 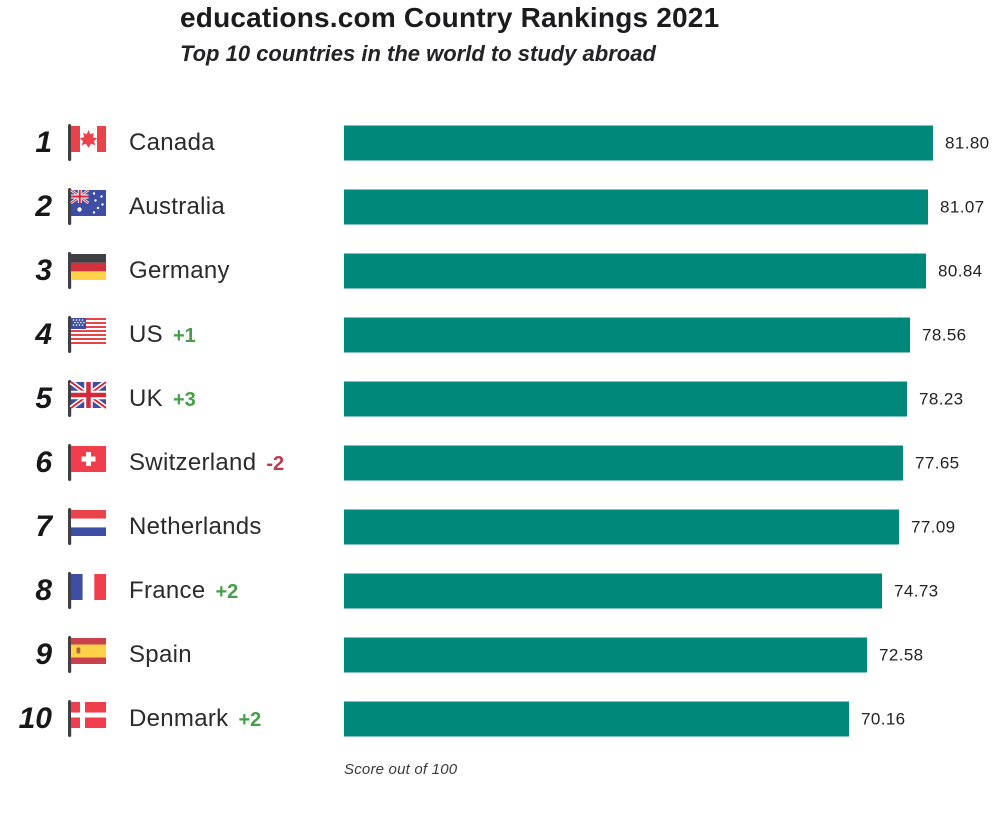 I want to click on uk-flag-icon, so click(x=87, y=399).